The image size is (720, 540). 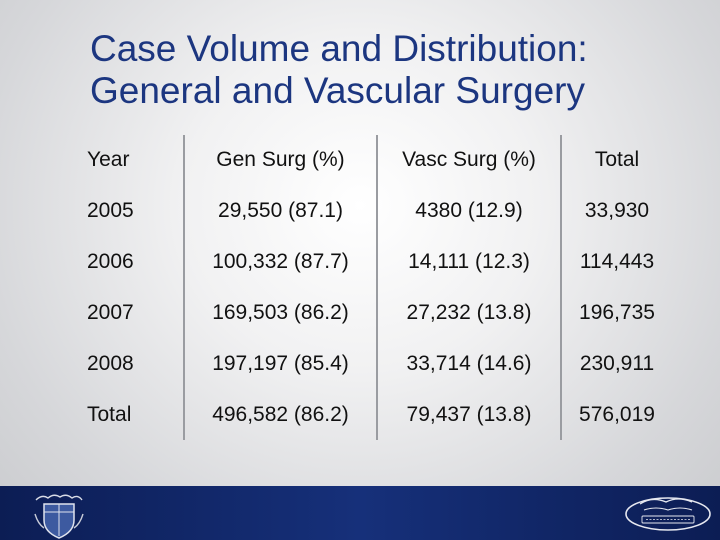 I want to click on cell-gen-surg: 197,197 (85.4), so click(x=281, y=363).